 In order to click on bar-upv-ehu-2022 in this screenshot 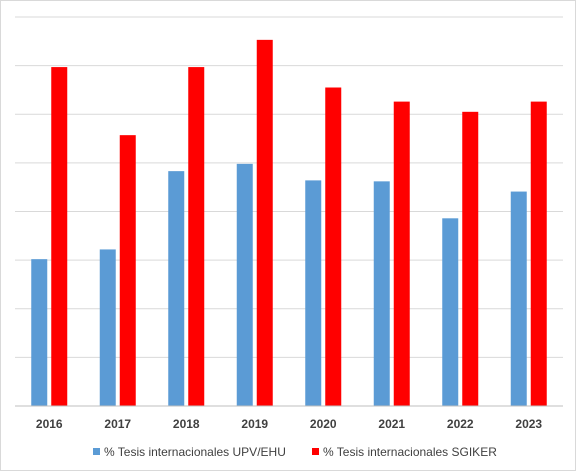, I will do `click(450, 312)`.